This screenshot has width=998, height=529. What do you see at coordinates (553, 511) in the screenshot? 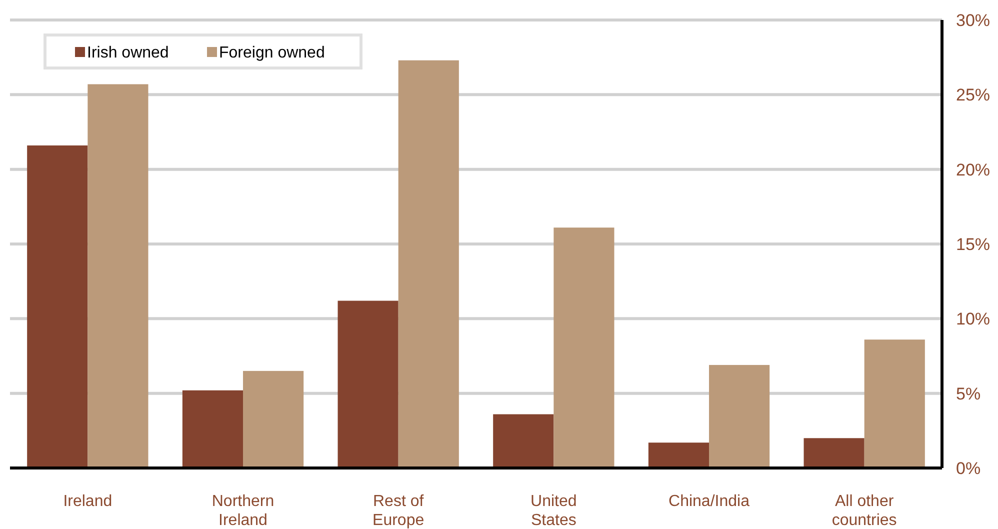
I see `x-tick-label: United States` at bounding box center [553, 511].